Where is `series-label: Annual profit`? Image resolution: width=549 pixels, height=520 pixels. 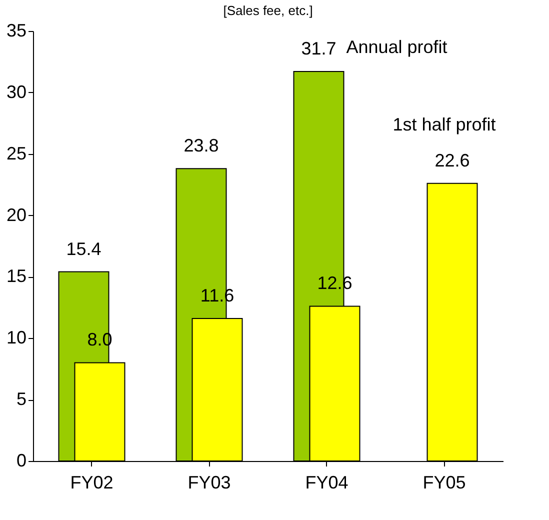
series-label: Annual profit is located at coordinates (397, 47).